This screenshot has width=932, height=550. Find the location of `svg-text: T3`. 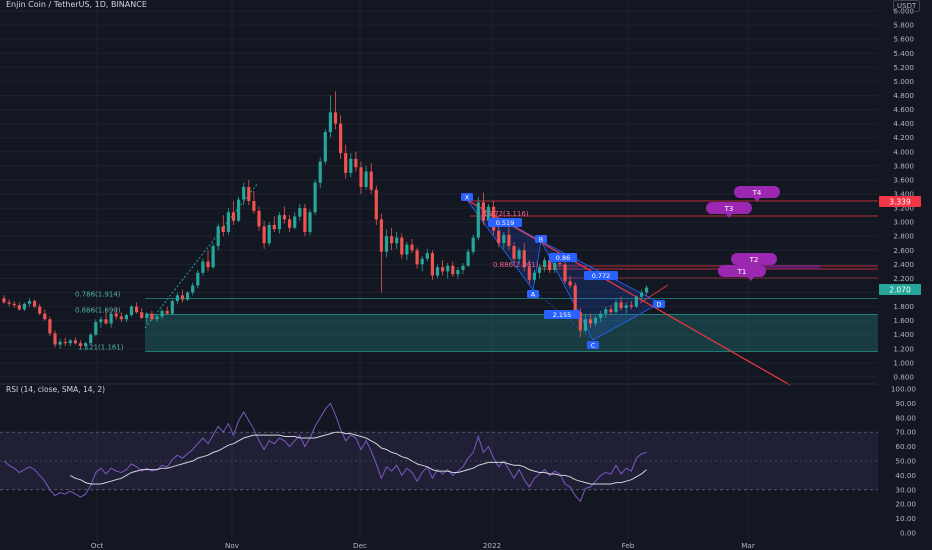

svg-text: T3 is located at coordinates (729, 209).